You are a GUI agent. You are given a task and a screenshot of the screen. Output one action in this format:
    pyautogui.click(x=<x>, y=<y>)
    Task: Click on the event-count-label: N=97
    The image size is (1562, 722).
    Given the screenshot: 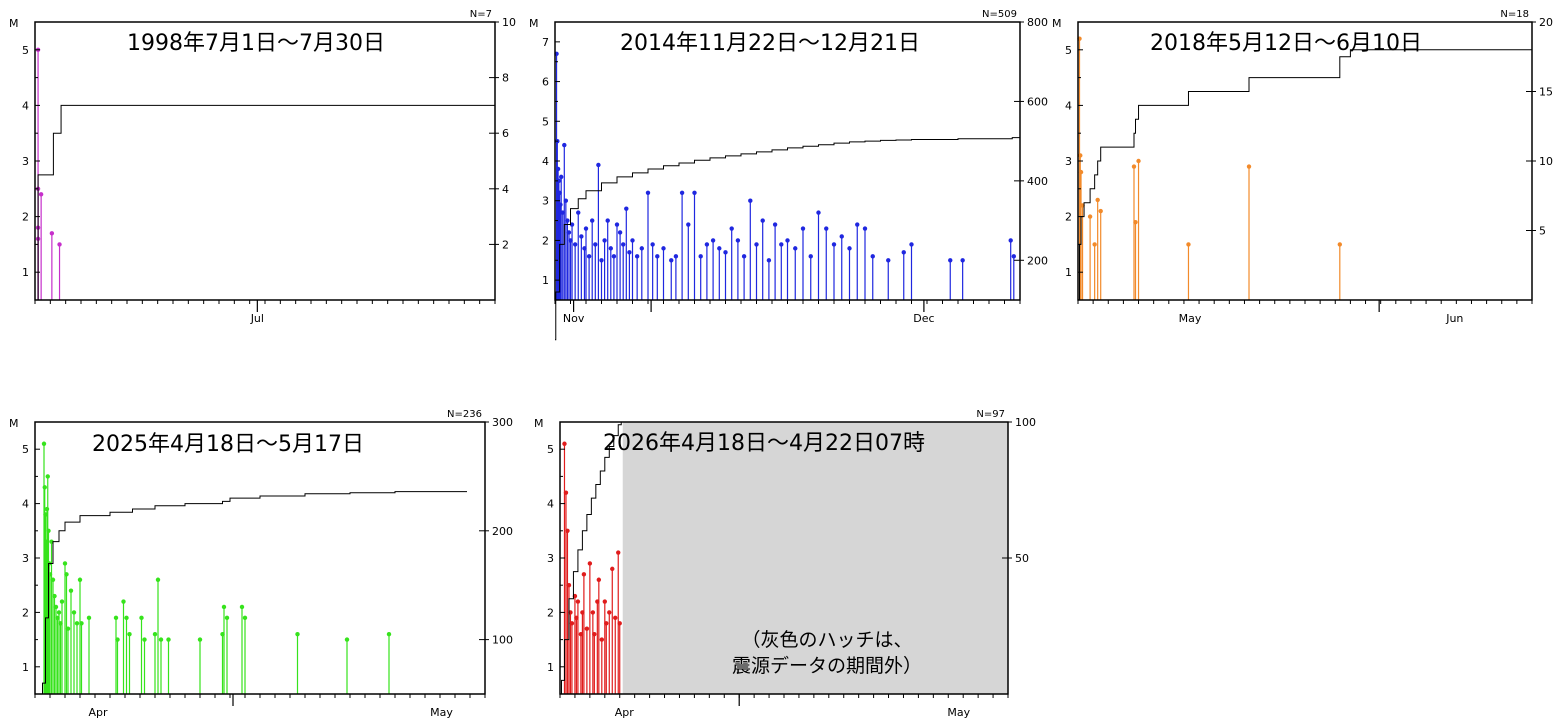 What is the action you would take?
    pyautogui.click(x=990, y=414)
    